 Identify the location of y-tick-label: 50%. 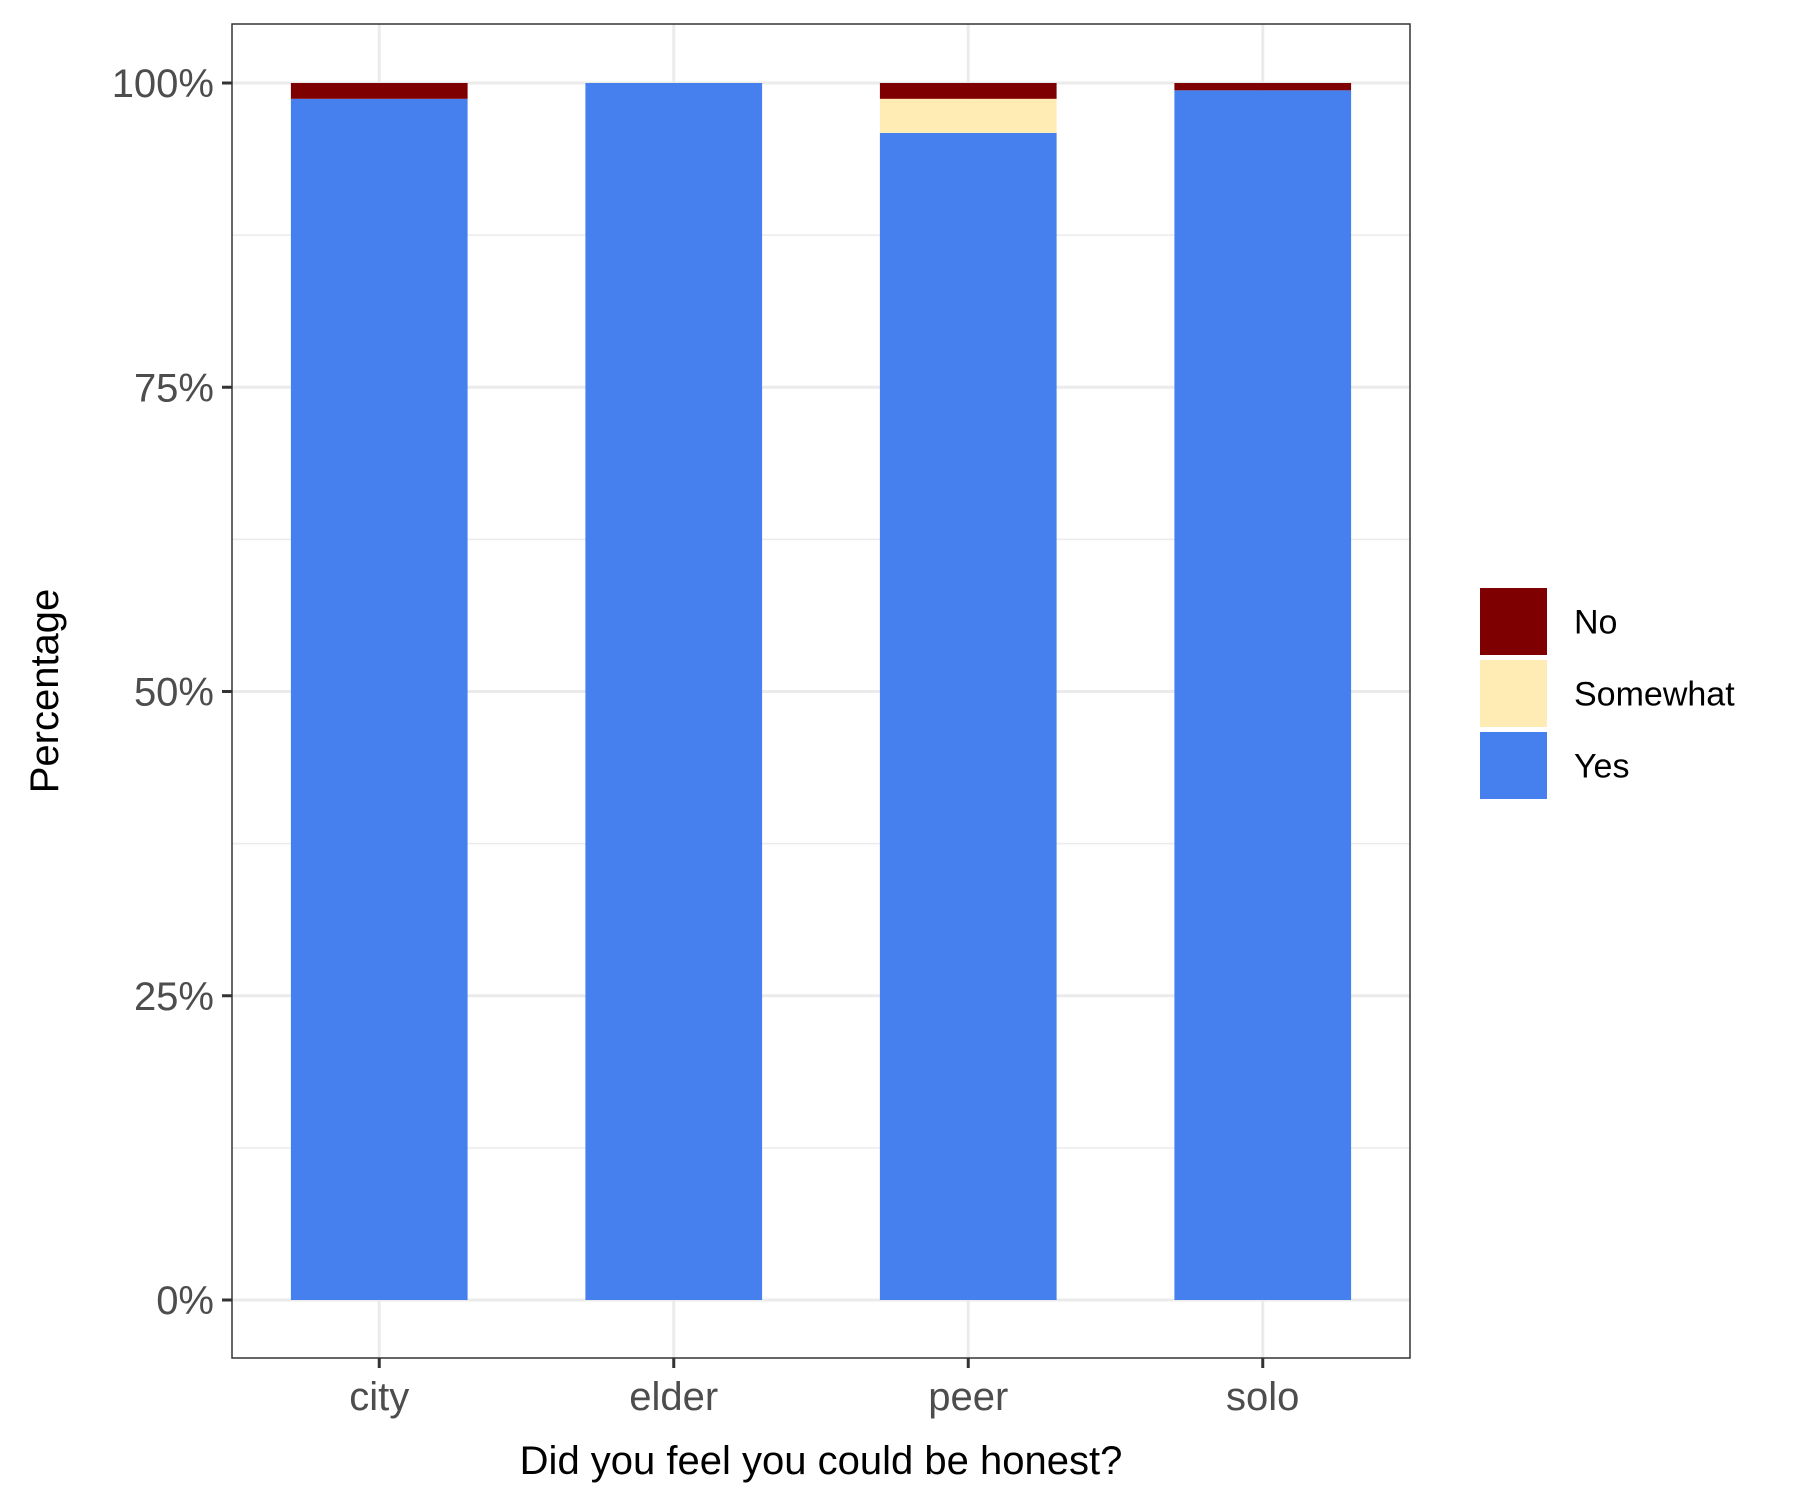
(174, 693).